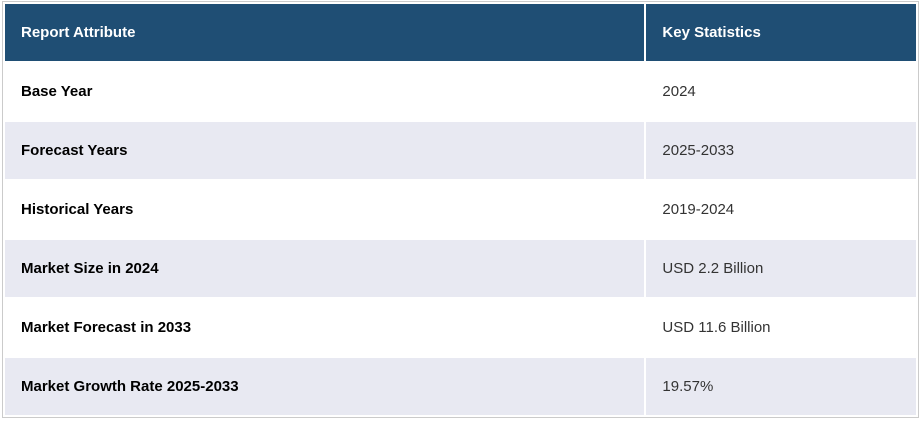 The width and height of the screenshot is (923, 422). I want to click on table-row-market-forecast: Market Forecast in 2033 USD 11.6 Billion, so click(460, 327).